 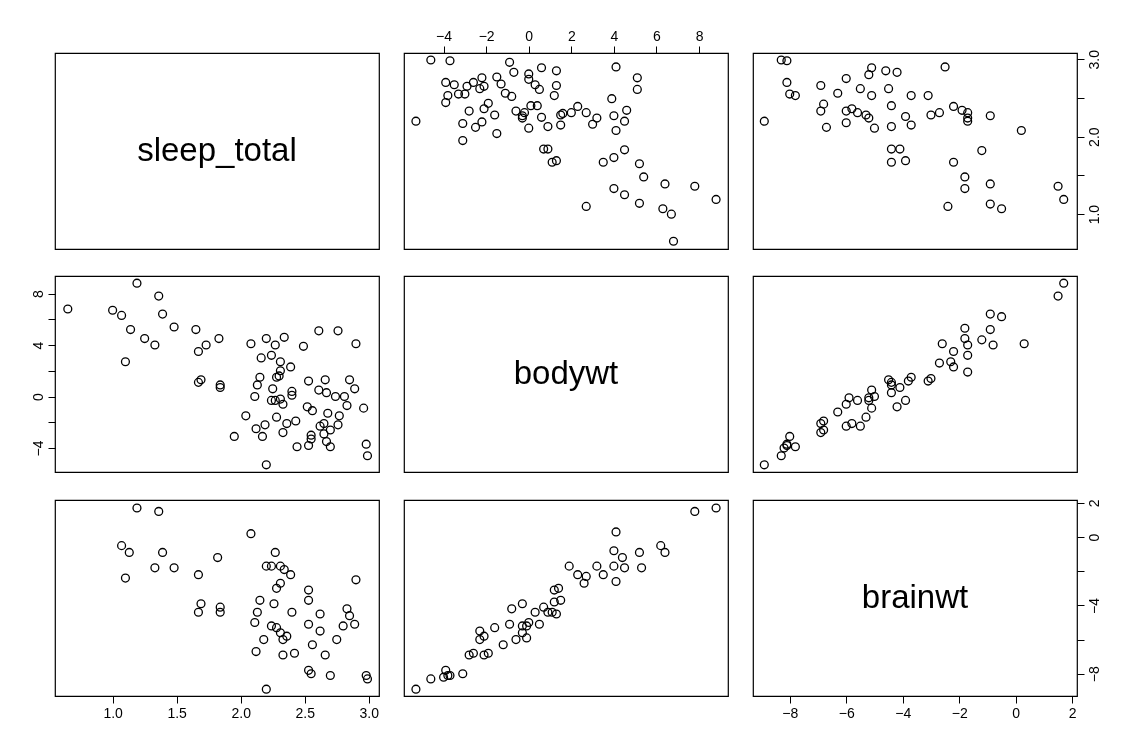 What do you see at coordinates (846, 712) in the screenshot?
I see `x-tick-label: −6` at bounding box center [846, 712].